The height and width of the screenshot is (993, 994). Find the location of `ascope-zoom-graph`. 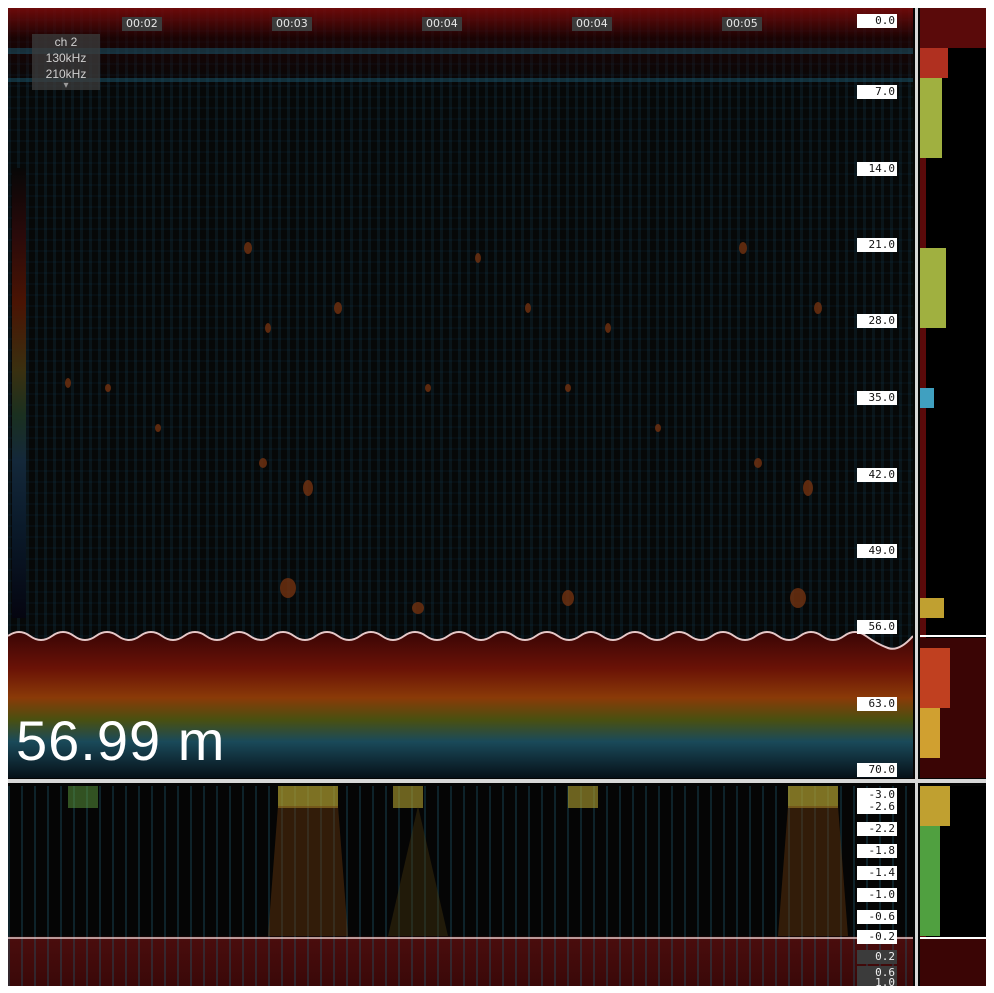

ascope-zoom-graph is located at coordinates (953, 886).